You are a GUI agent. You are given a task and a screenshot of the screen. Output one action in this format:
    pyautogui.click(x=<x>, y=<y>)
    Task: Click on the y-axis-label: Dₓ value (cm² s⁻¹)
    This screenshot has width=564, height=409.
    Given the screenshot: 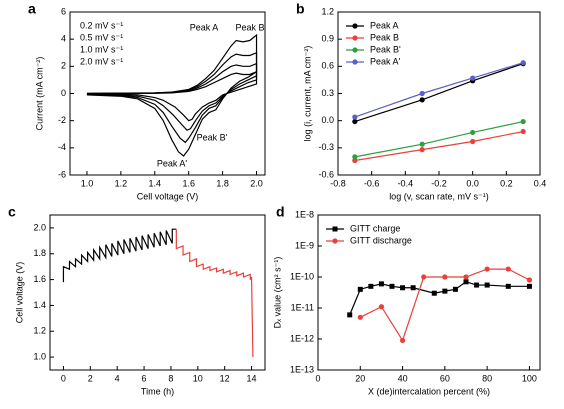 What is the action you would take?
    pyautogui.click(x=277, y=293)
    